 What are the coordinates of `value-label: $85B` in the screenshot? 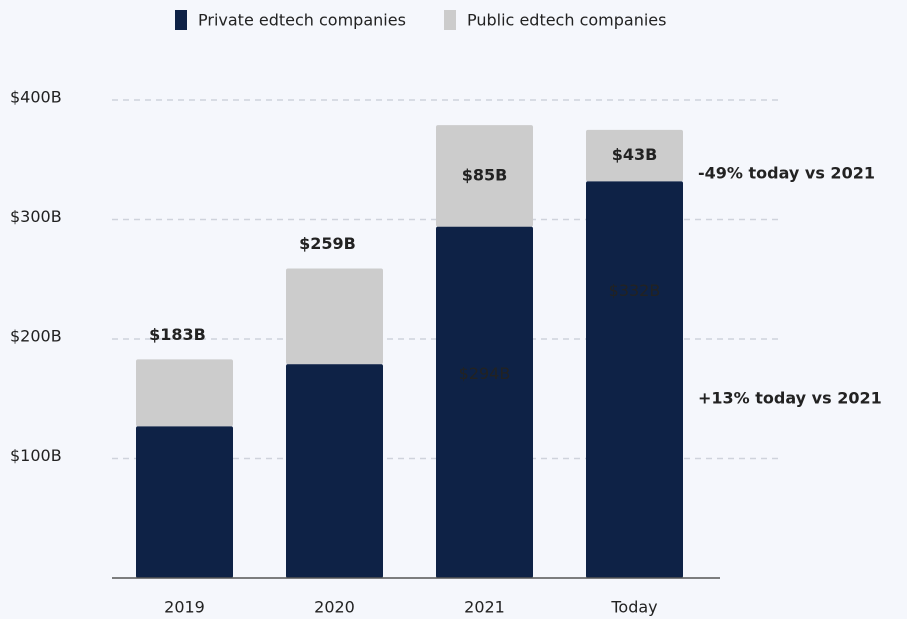 It's located at (485, 174).